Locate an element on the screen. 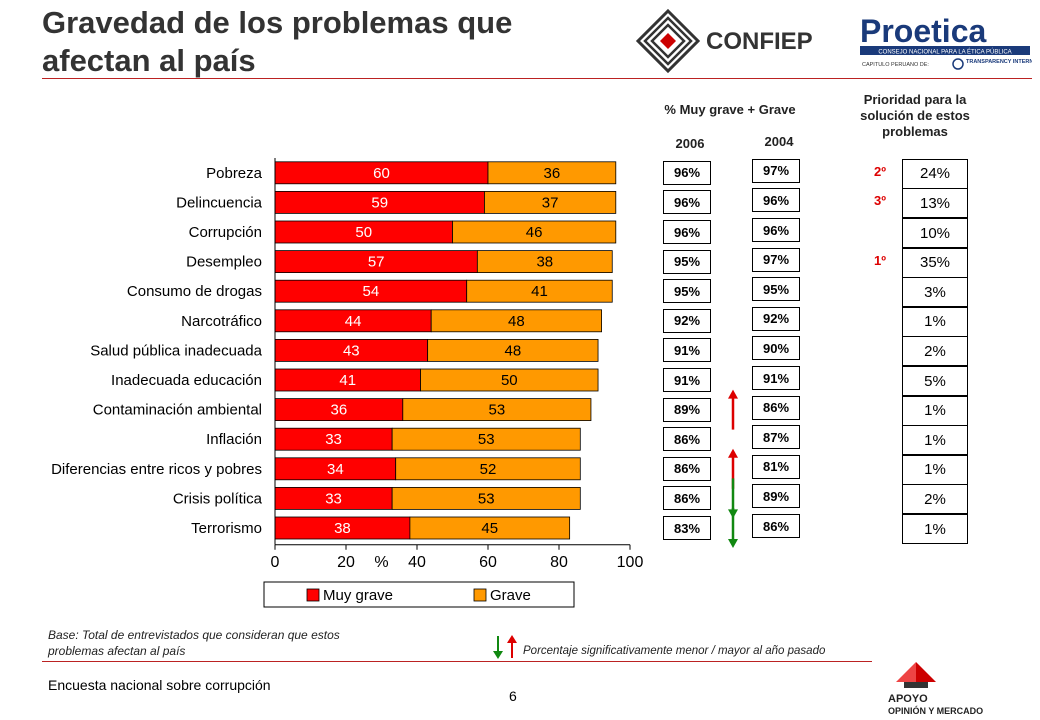  pct-2004-cell: 91% is located at coordinates (776, 378).